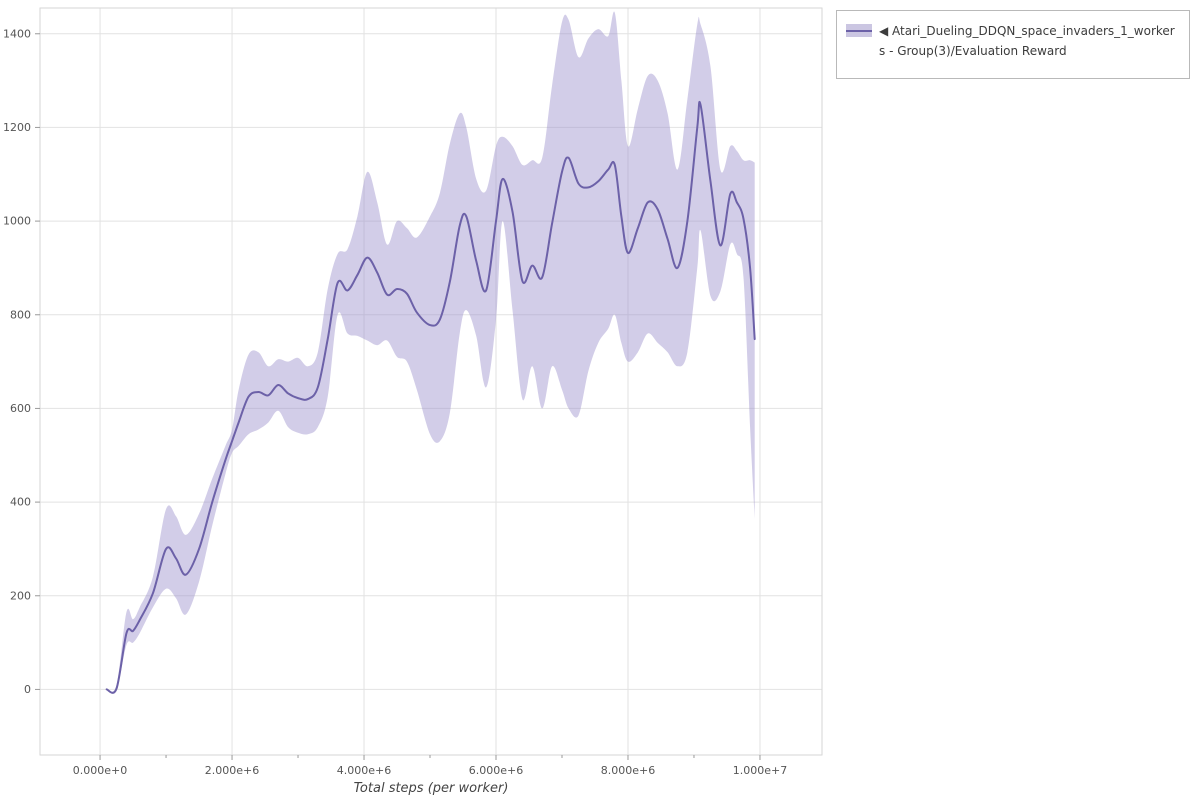 The width and height of the screenshot is (1200, 800). What do you see at coordinates (628, 770) in the screenshot?
I see `x-tick-label: 8.000e+6` at bounding box center [628, 770].